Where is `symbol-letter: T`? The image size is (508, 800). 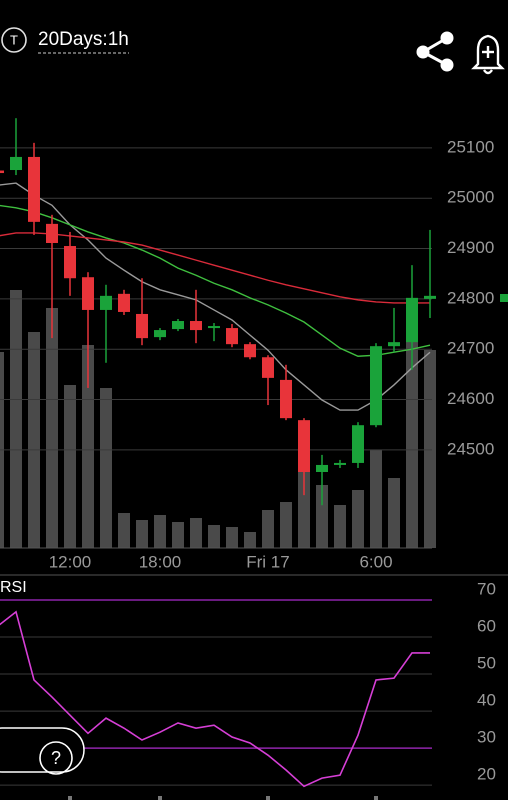
symbol-letter: T is located at coordinates (14, 39).